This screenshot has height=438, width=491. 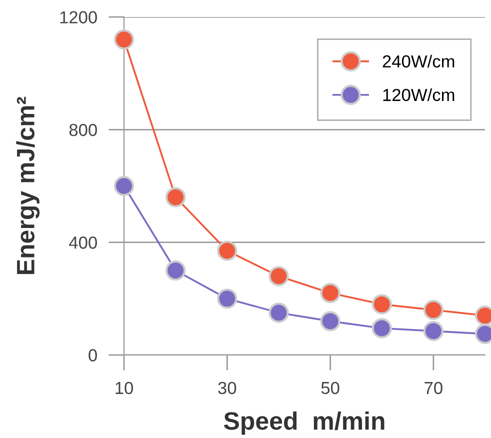 I want to click on y-axis-title: Energy mJ/cm², so click(x=28, y=185).